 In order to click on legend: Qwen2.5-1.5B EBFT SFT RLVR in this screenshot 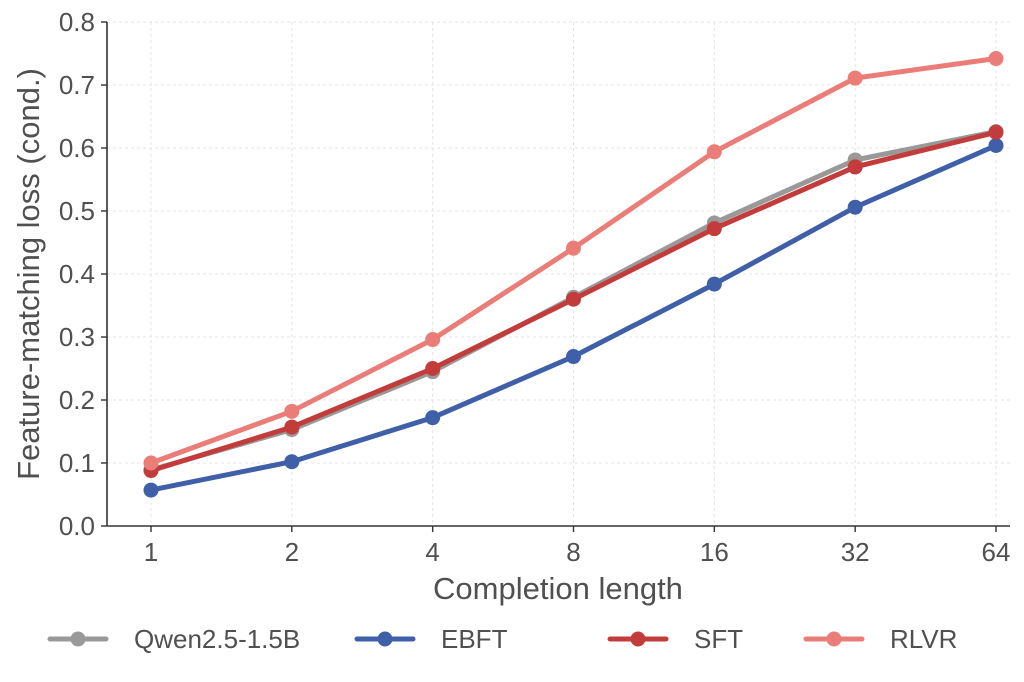, I will do `click(502, 639)`.